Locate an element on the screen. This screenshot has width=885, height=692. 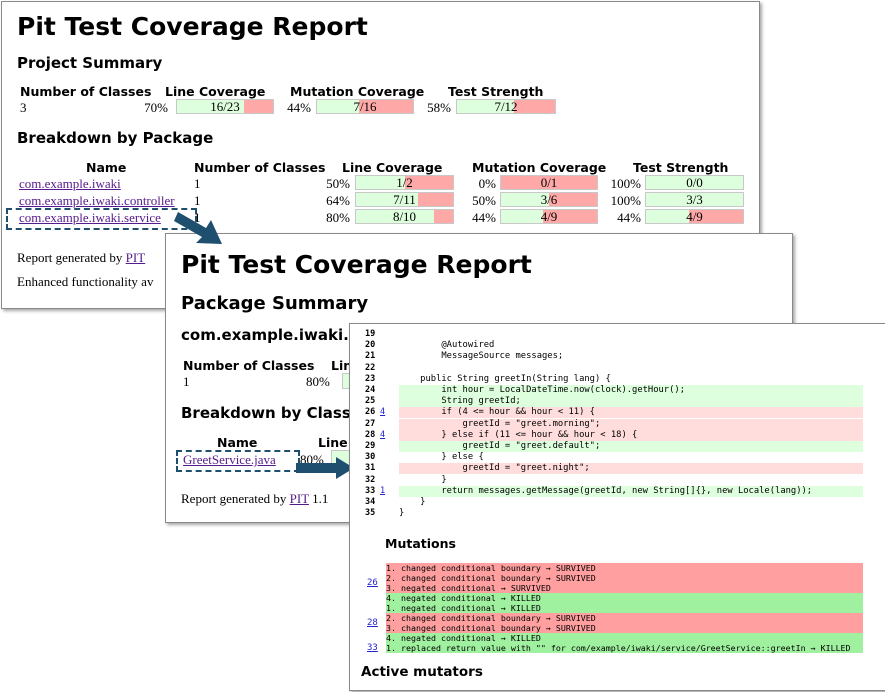
summary-classes-value: 1 is located at coordinates (186, 381).